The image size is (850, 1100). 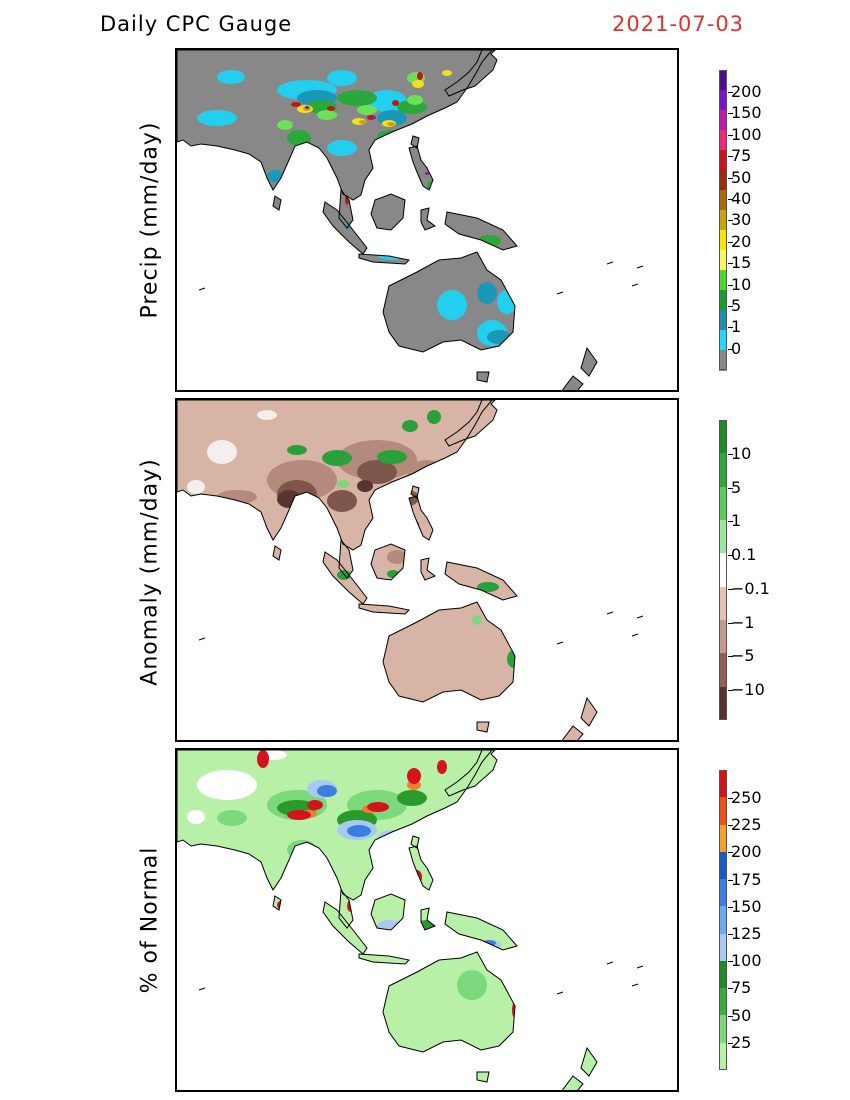 I want to click on colorbar-label: 175, so click(x=746, y=879).